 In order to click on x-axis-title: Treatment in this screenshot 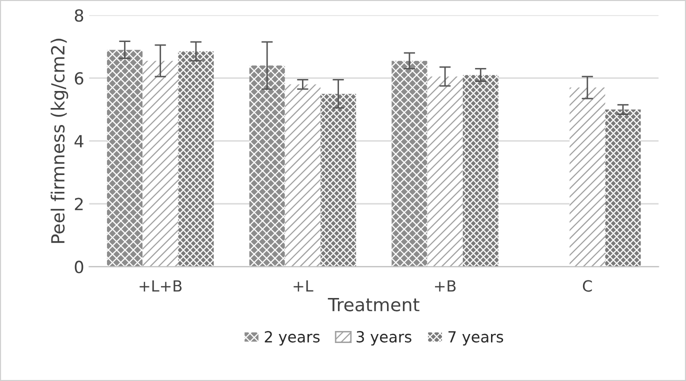, I will do `click(374, 305)`.